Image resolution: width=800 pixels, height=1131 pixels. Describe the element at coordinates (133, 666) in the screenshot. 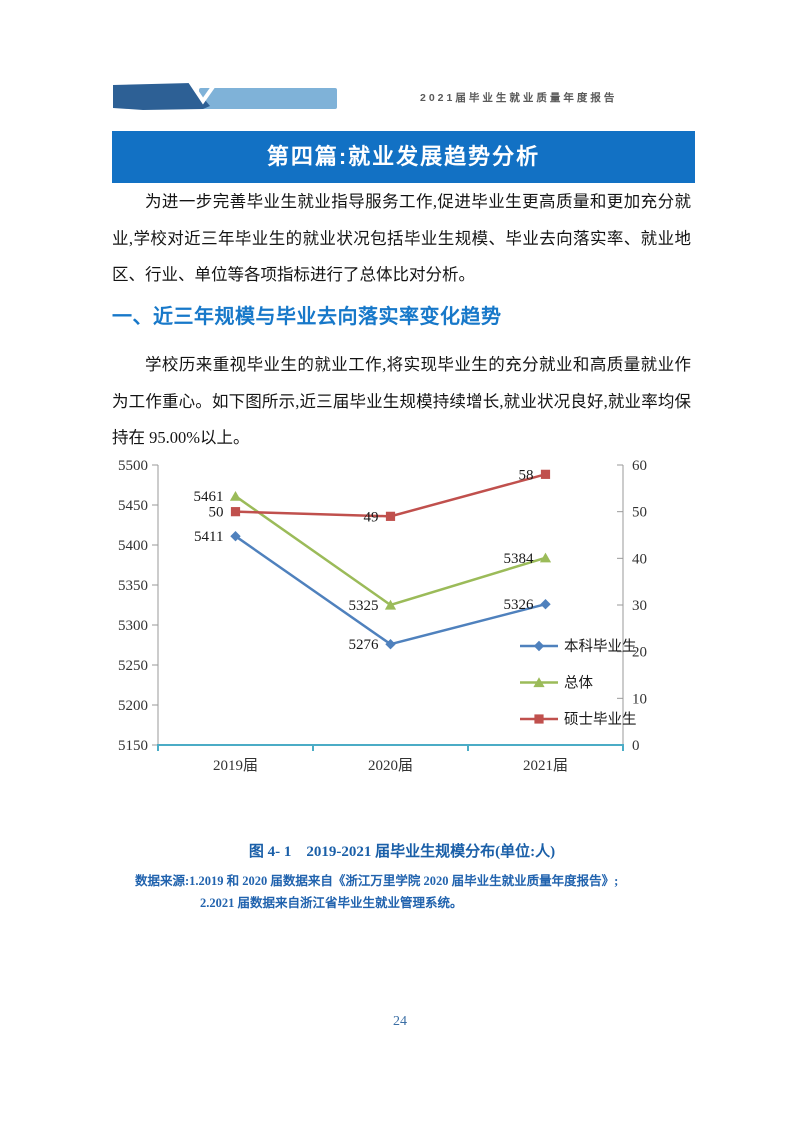

I see `svg-text: 5250` at that location.